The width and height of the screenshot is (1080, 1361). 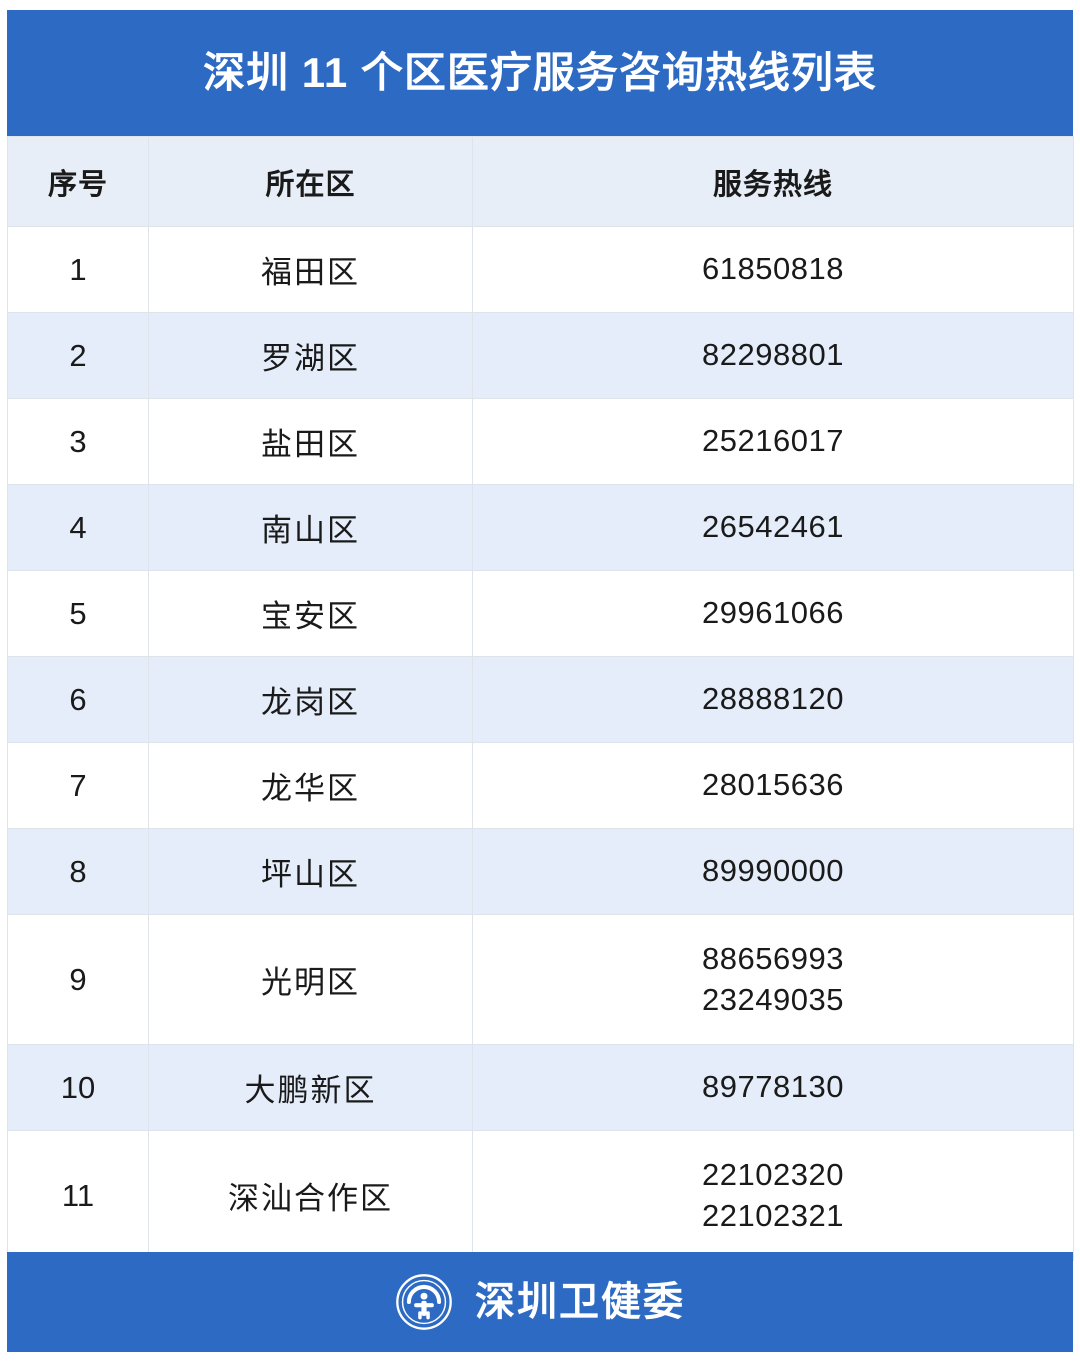 What do you see at coordinates (310, 1195) in the screenshot?
I see `cell-district: 深汕合作区` at bounding box center [310, 1195].